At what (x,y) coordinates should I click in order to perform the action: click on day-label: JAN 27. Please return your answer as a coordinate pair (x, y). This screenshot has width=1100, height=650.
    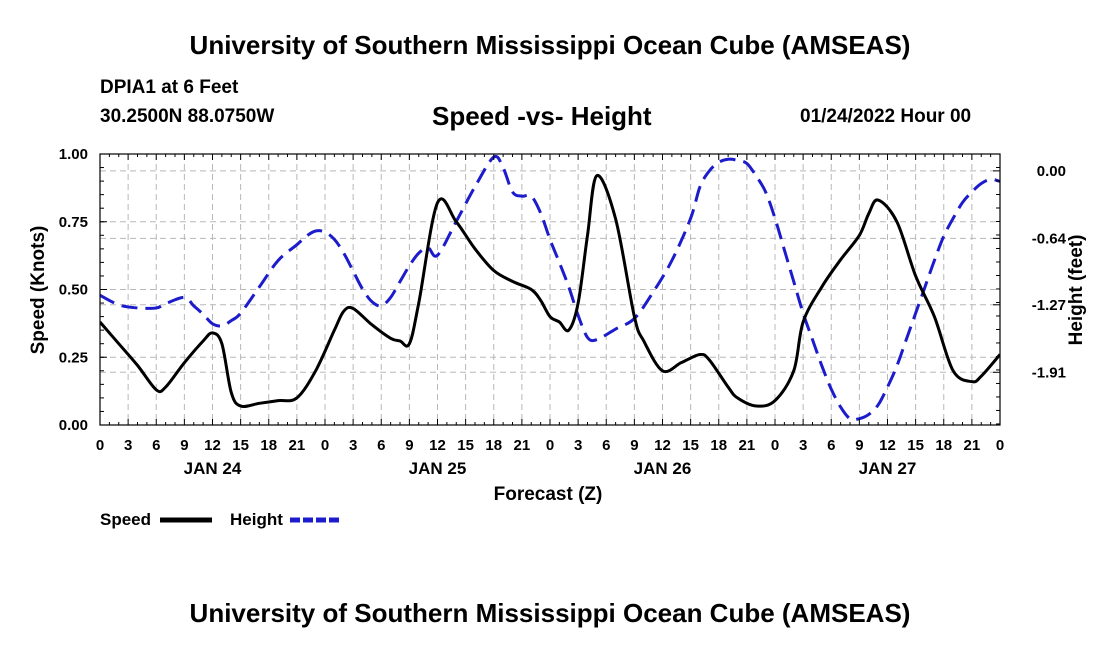
    Looking at the image, I should click on (888, 468).